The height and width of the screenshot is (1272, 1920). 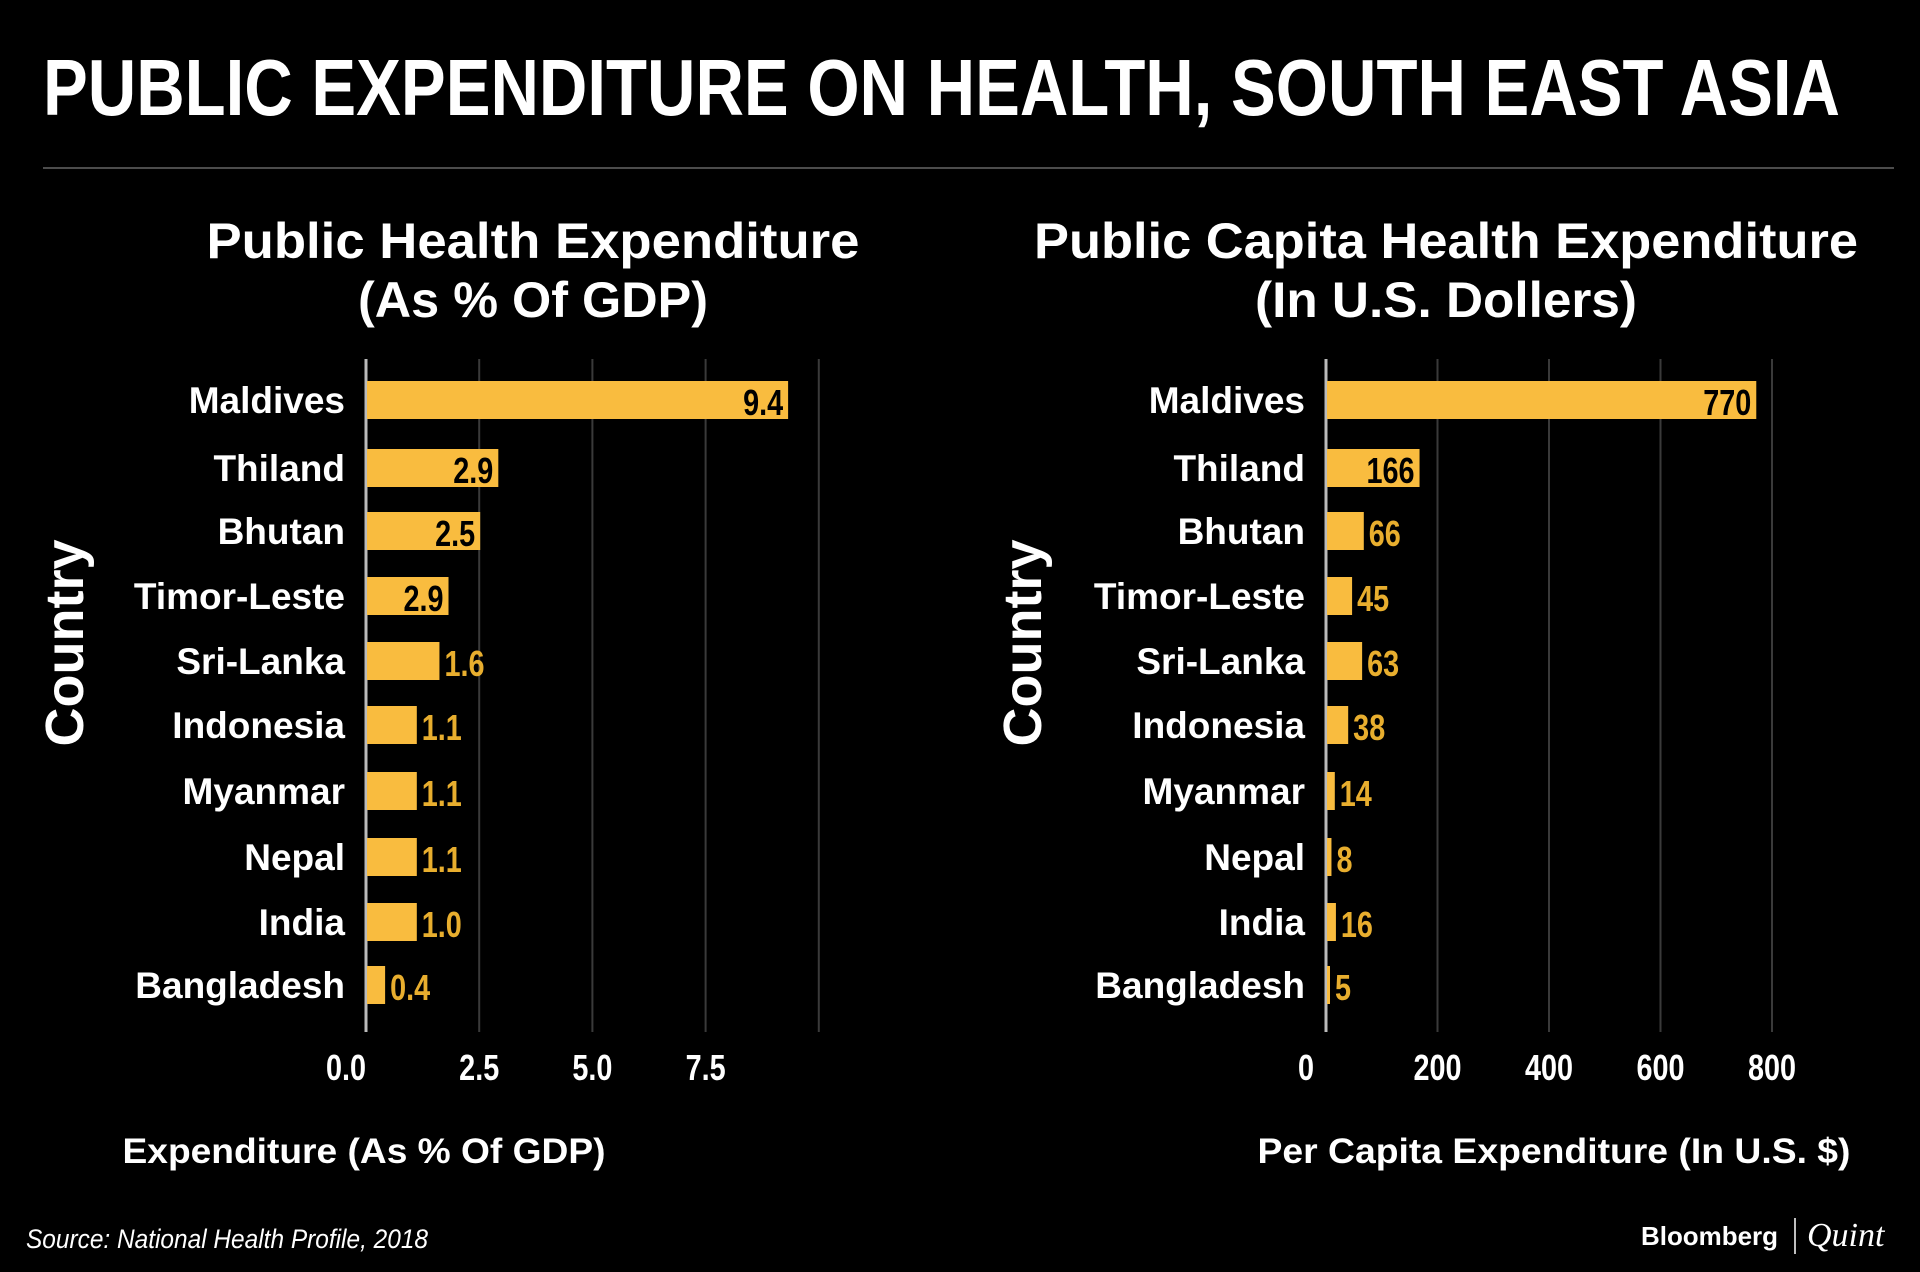 I want to click on x-axis-title: Per Capita Expenditure (In U.S. $), so click(x=1554, y=1151).